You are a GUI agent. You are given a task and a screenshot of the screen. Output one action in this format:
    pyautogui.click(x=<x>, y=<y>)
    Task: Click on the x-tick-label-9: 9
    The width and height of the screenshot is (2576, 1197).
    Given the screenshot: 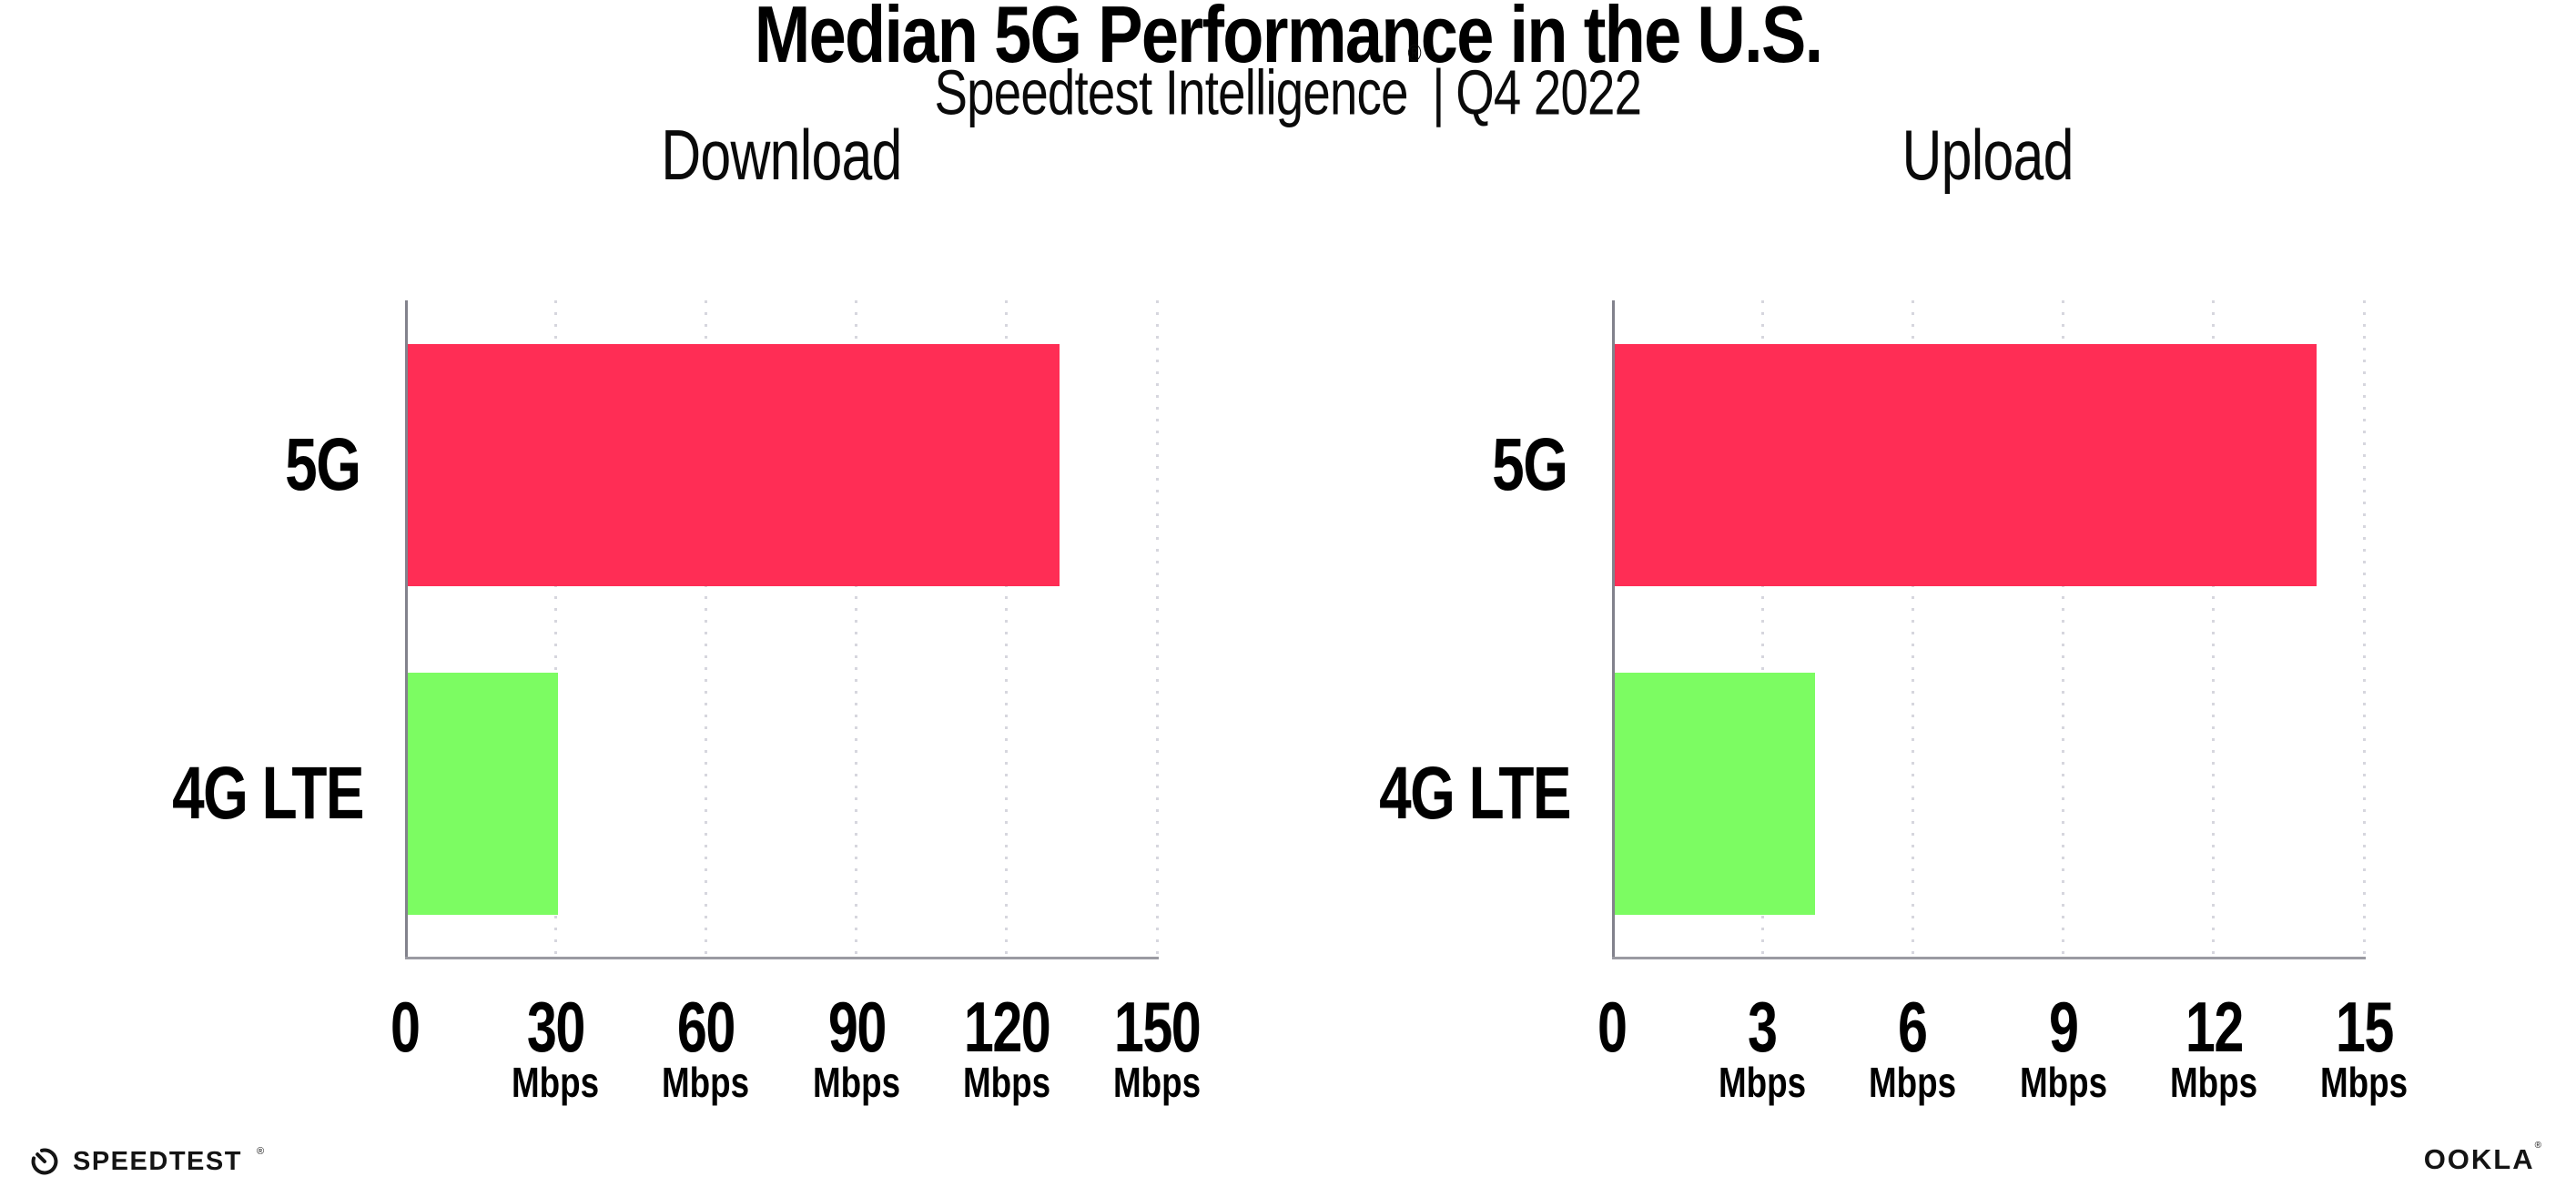 What is the action you would take?
    pyautogui.click(x=2063, y=1027)
    